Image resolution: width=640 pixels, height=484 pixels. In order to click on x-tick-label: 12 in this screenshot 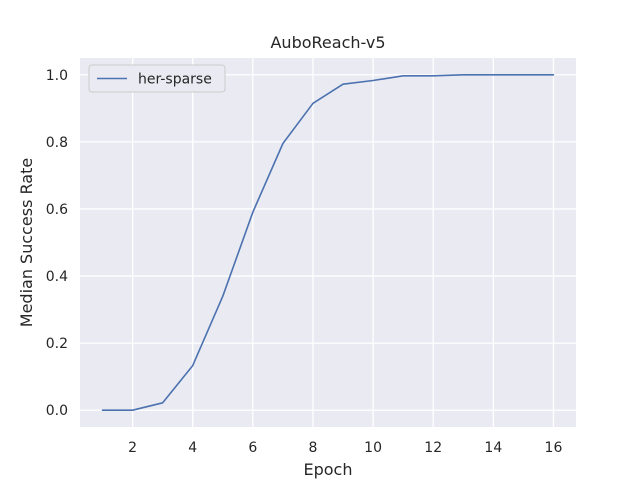, I will do `click(433, 448)`.